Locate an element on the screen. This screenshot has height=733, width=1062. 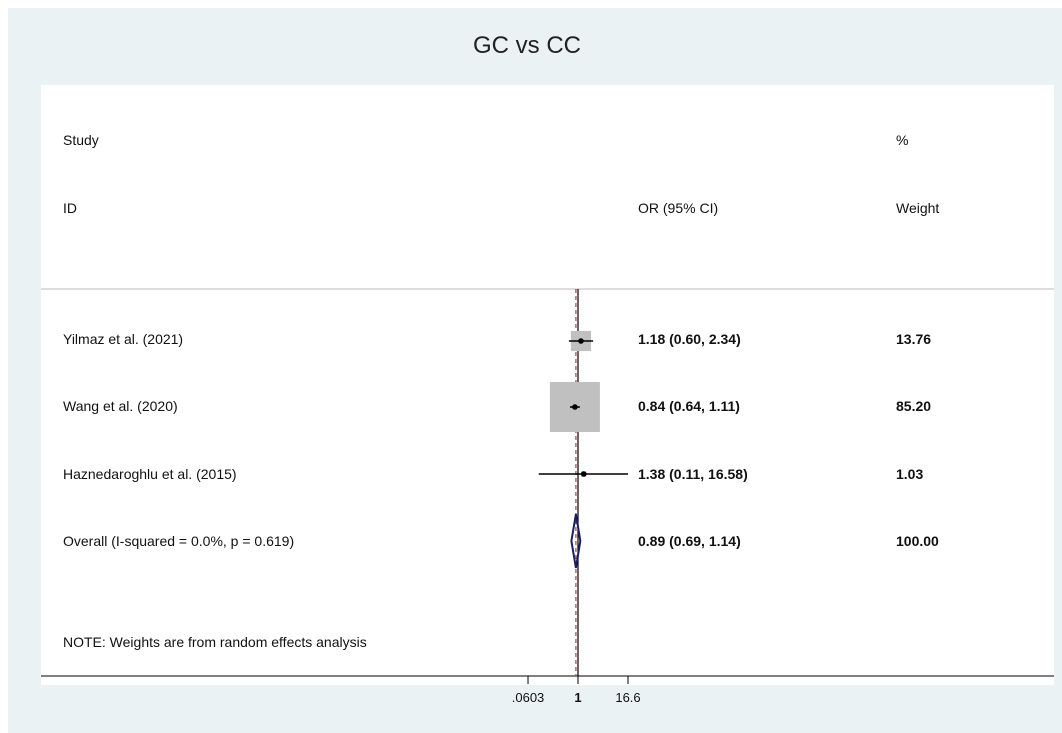
study-or-text: 1.18 (0.60, 2.34) is located at coordinates (689, 339).